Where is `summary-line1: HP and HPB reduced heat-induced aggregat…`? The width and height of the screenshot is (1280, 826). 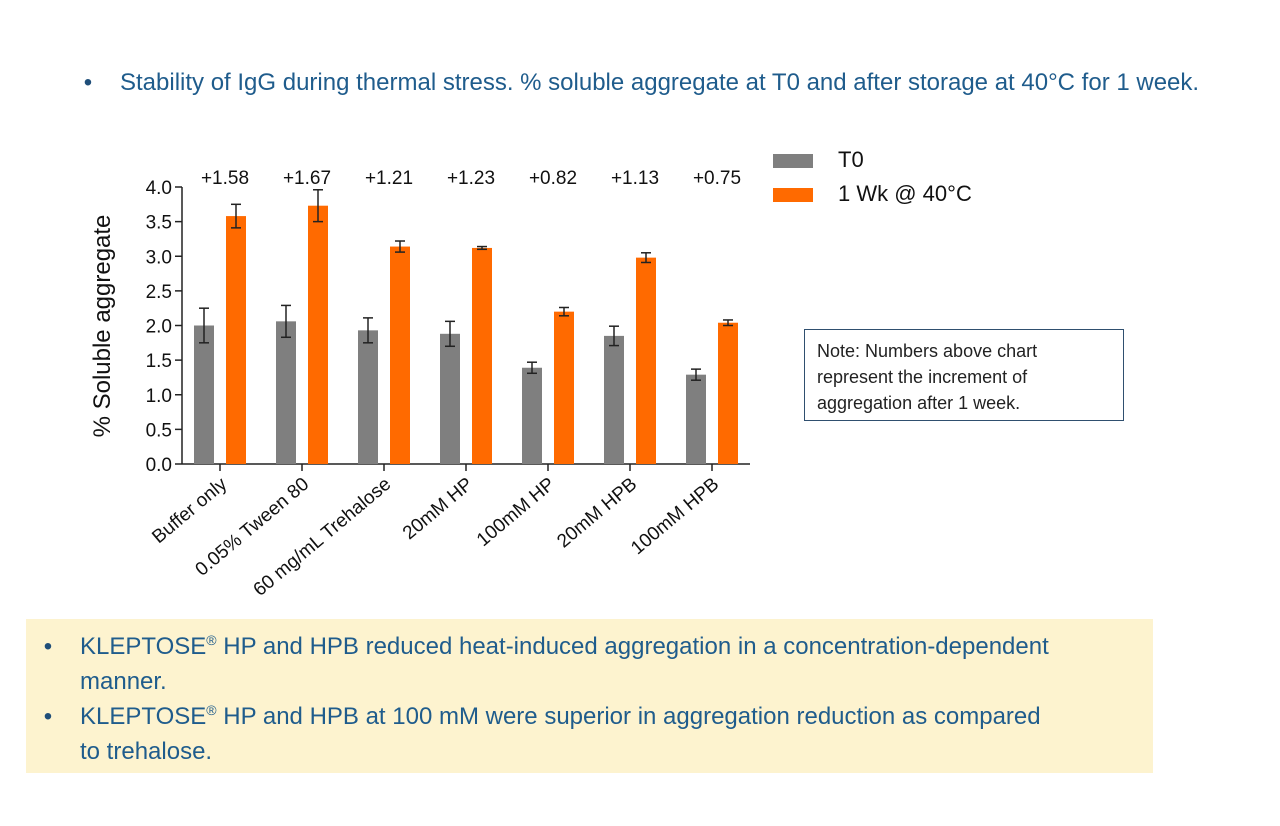 summary-line1: HP and HPB reduced heat-induced aggregat… is located at coordinates (632, 646).